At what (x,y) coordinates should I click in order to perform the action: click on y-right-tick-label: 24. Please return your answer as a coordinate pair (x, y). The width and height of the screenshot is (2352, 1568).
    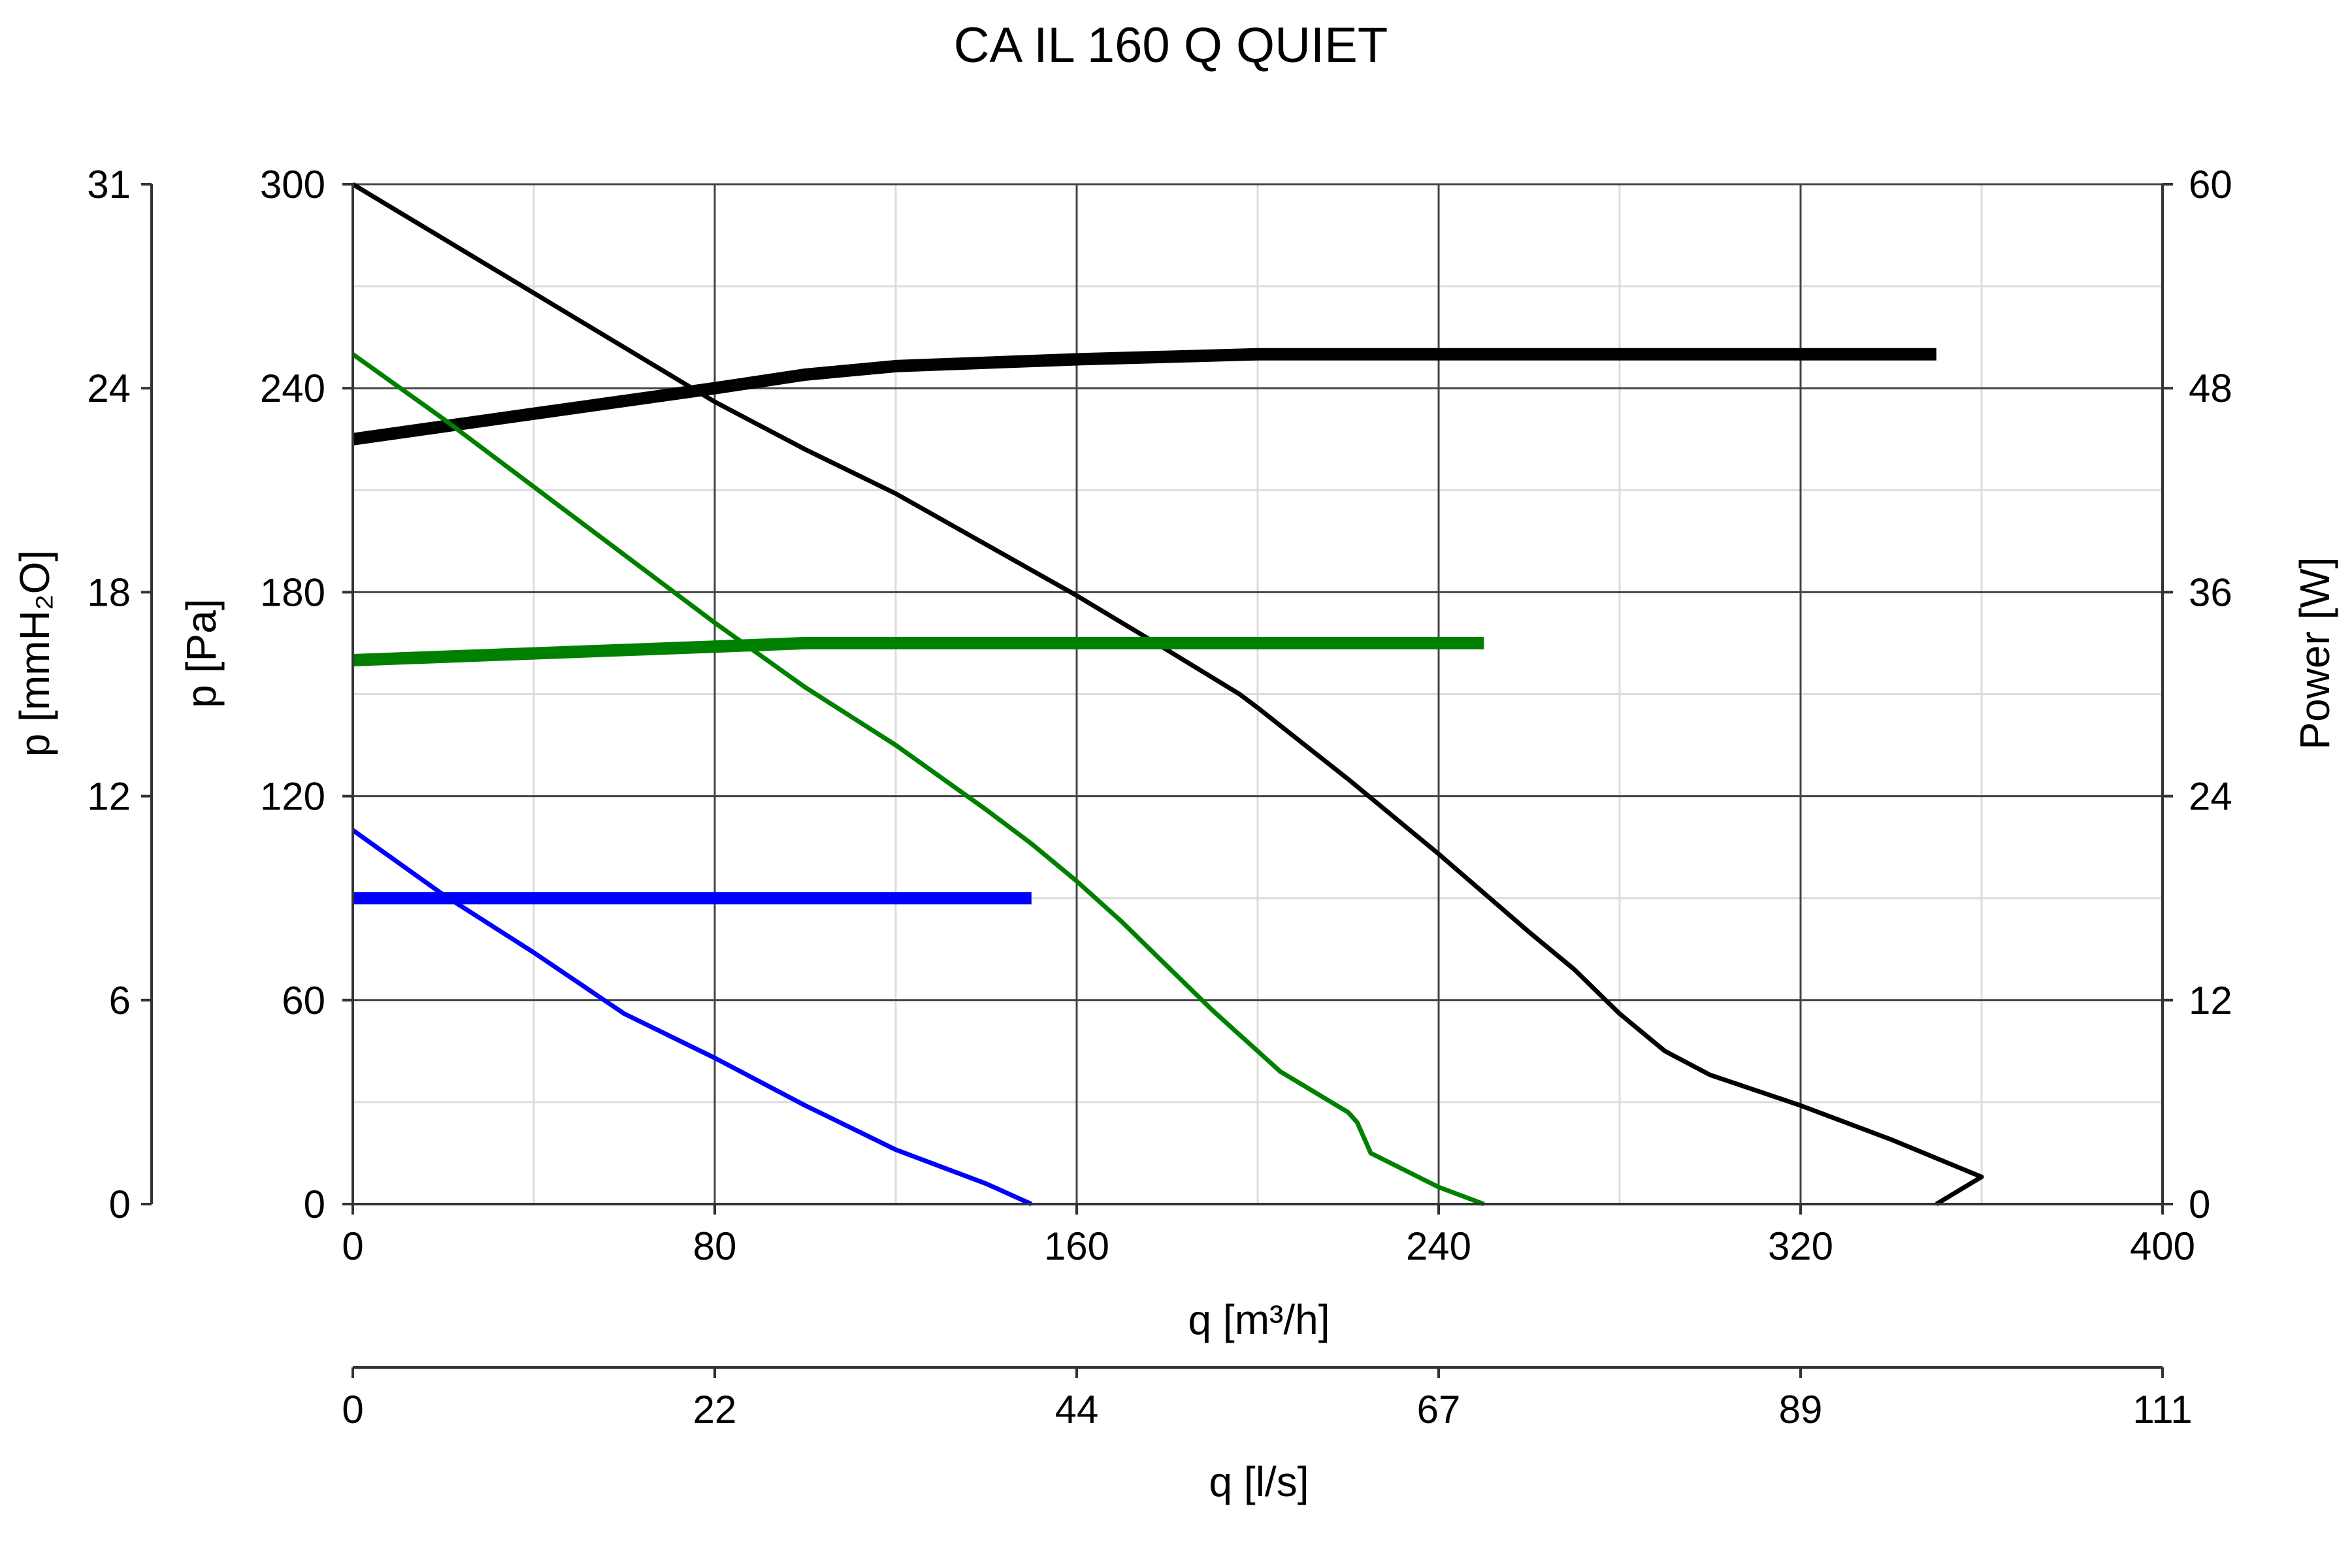
    Looking at the image, I should click on (2210, 797).